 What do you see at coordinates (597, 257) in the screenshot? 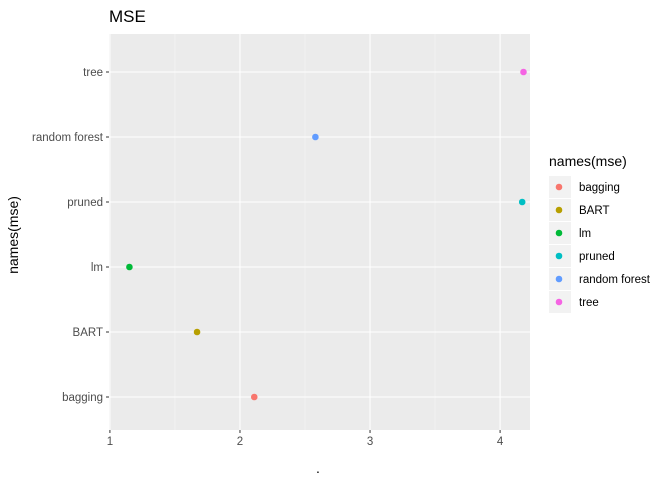
I see `legend-label: pruned` at bounding box center [597, 257].